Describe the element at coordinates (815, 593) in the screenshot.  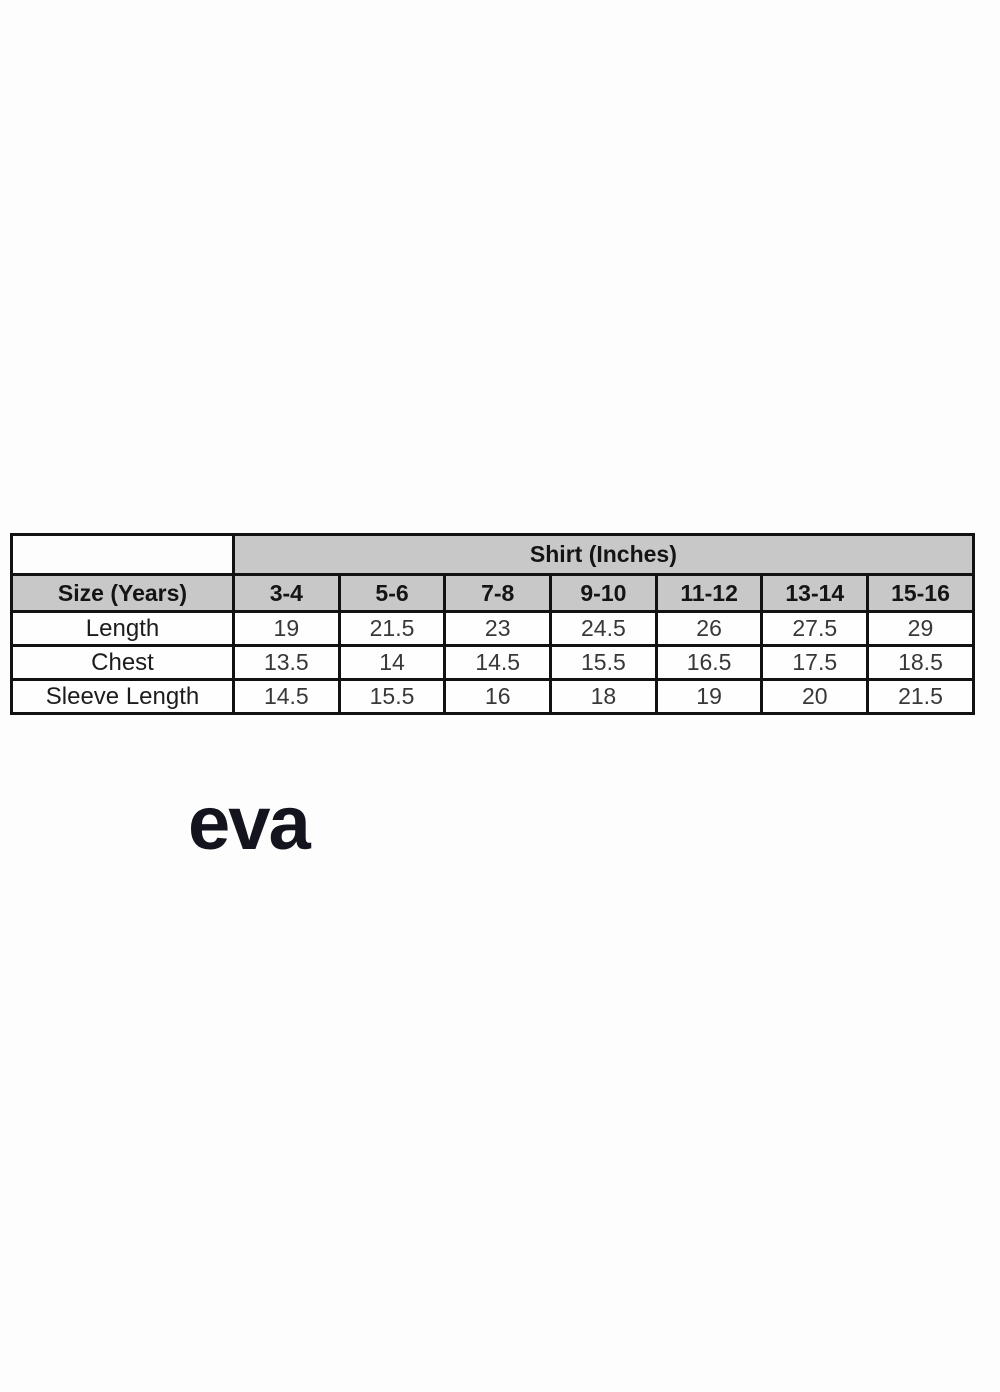
I see `column-header: 13-14` at that location.